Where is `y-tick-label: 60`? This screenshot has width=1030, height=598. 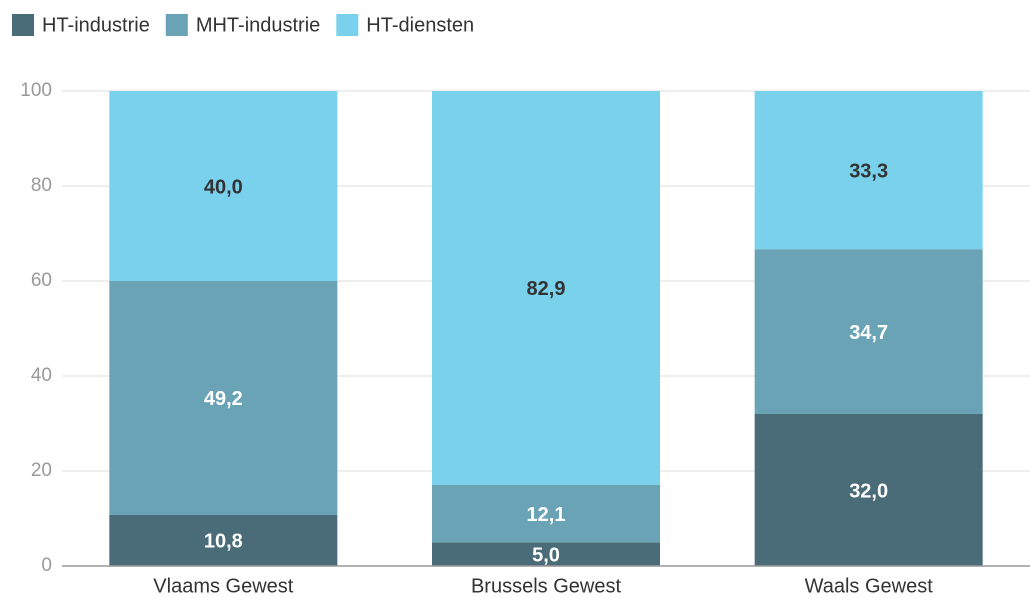 y-tick-label: 60 is located at coordinates (41, 280).